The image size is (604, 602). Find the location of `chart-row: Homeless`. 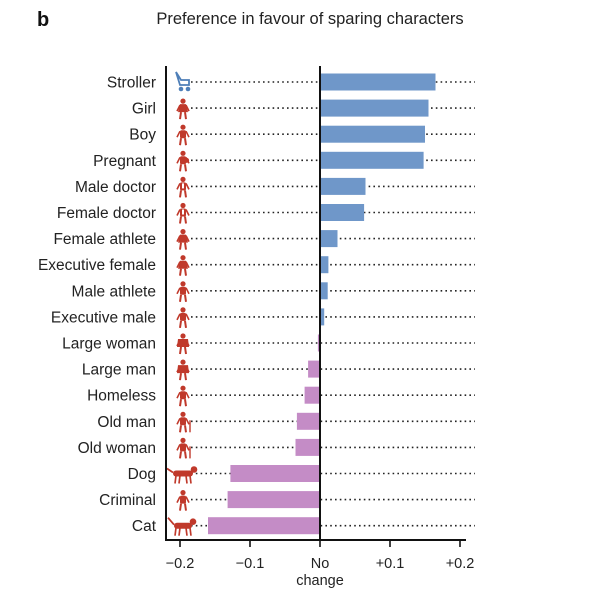

chart-row: Homeless is located at coordinates (281, 396).